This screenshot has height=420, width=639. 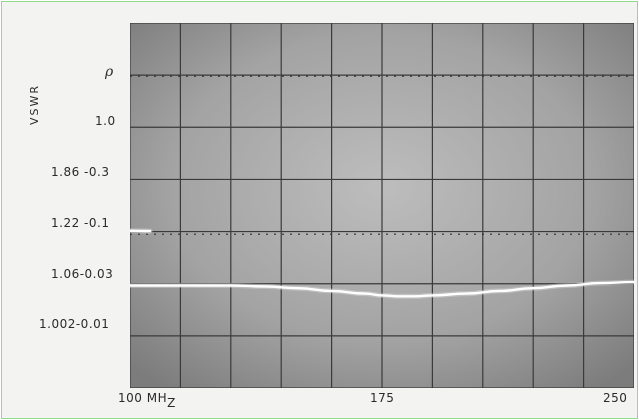 What do you see at coordinates (382, 263) in the screenshot?
I see `series-layer` at bounding box center [382, 263].